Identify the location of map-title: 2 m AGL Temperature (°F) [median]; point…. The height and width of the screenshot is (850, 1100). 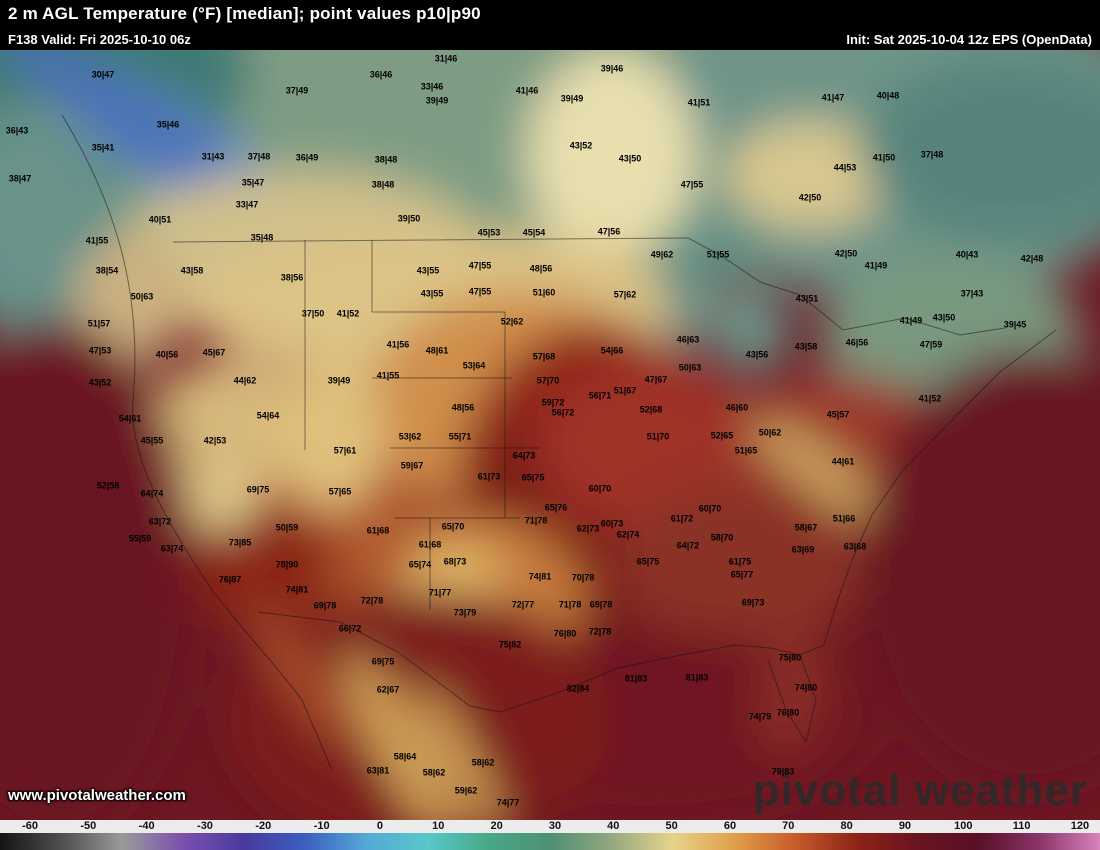
(244, 13).